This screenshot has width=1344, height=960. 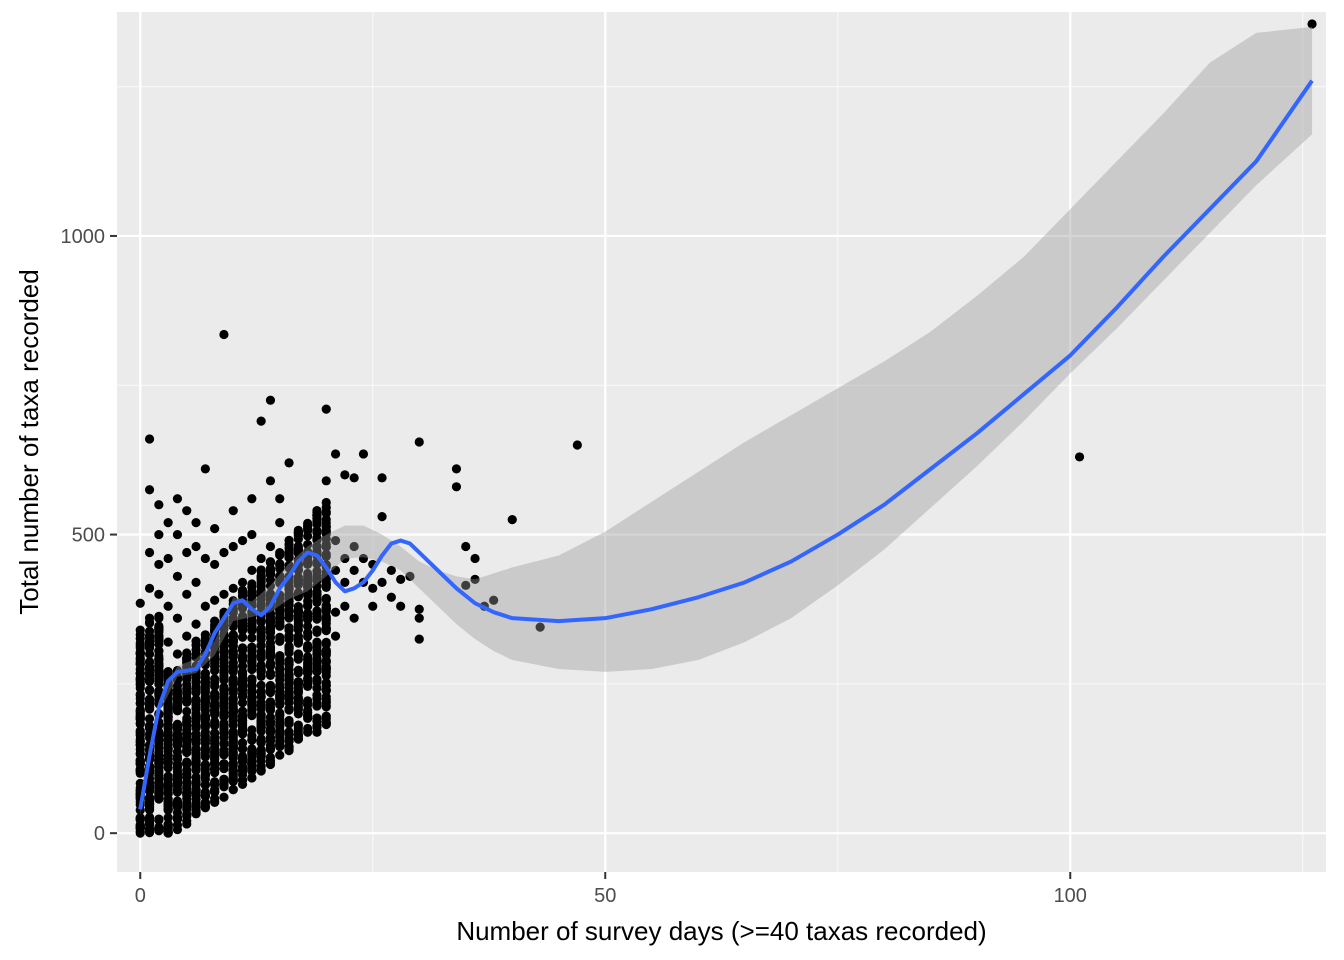 I want to click on y-tick-label: 1000, so click(x=83, y=237).